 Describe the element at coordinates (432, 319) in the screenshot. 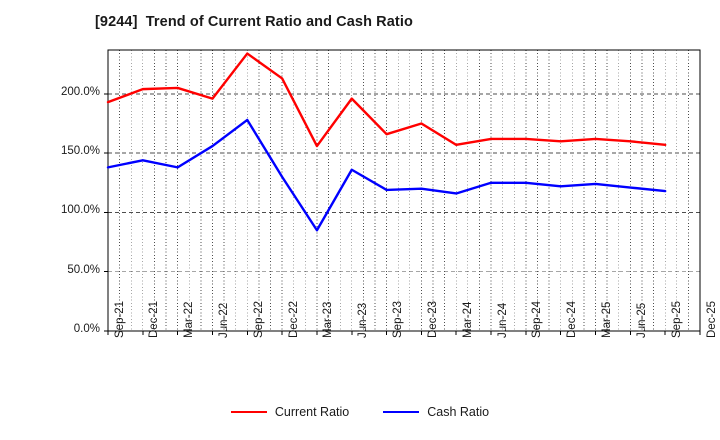

I see `x-axis-tick-label: Dec-23` at that location.